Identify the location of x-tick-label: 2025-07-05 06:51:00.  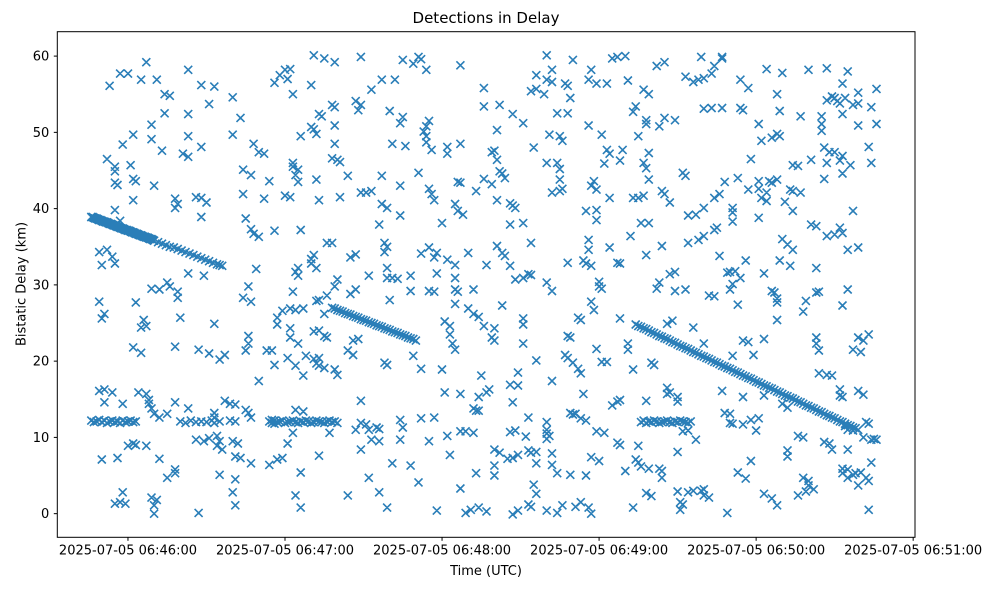
(913, 550).